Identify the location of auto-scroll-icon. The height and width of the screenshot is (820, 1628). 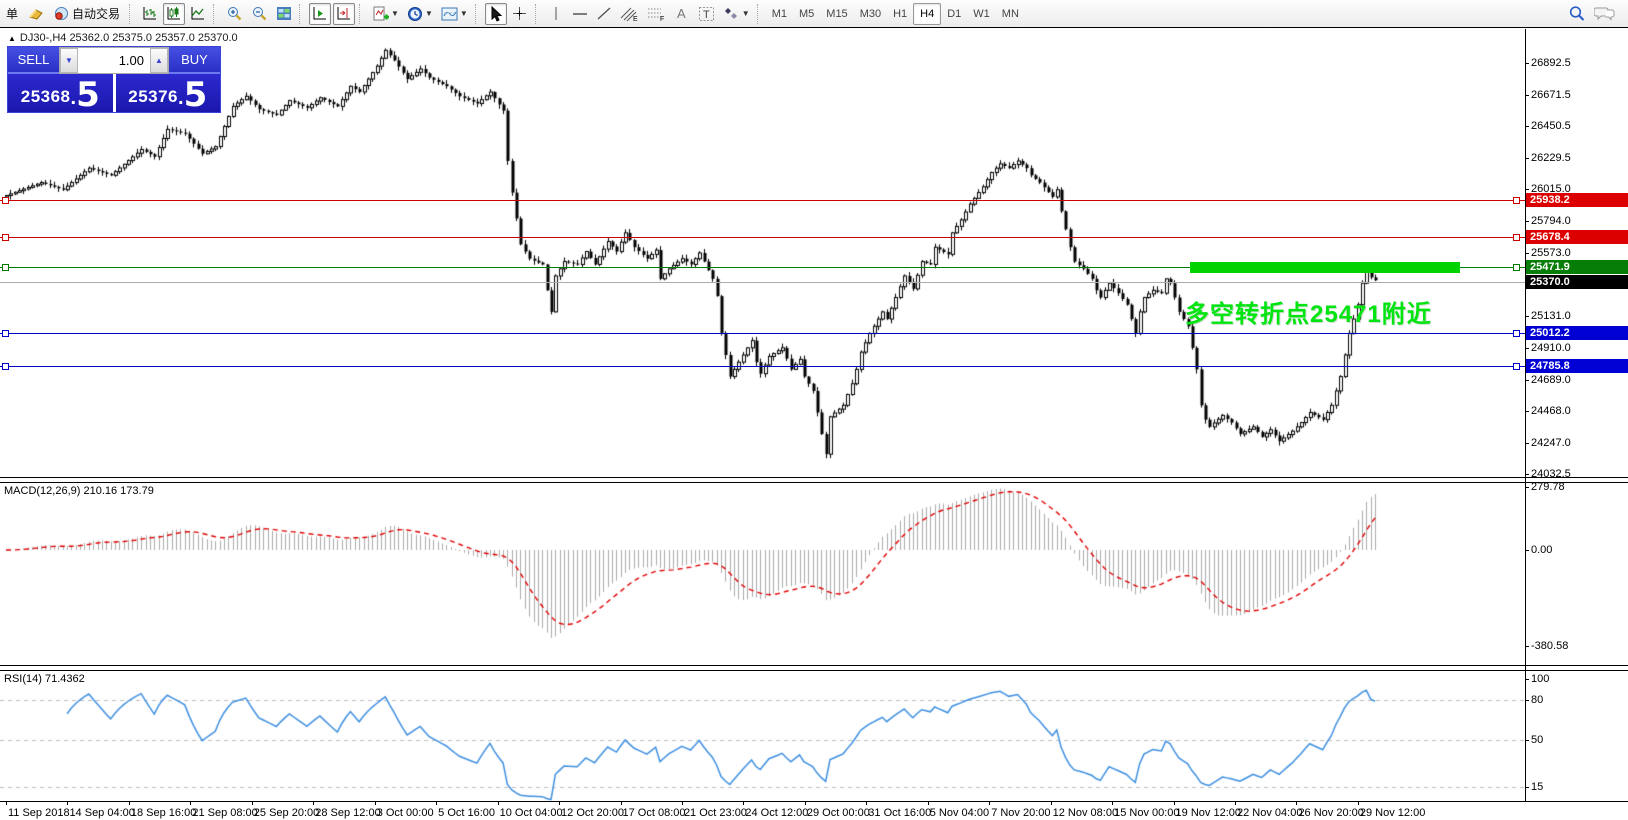
(320, 13).